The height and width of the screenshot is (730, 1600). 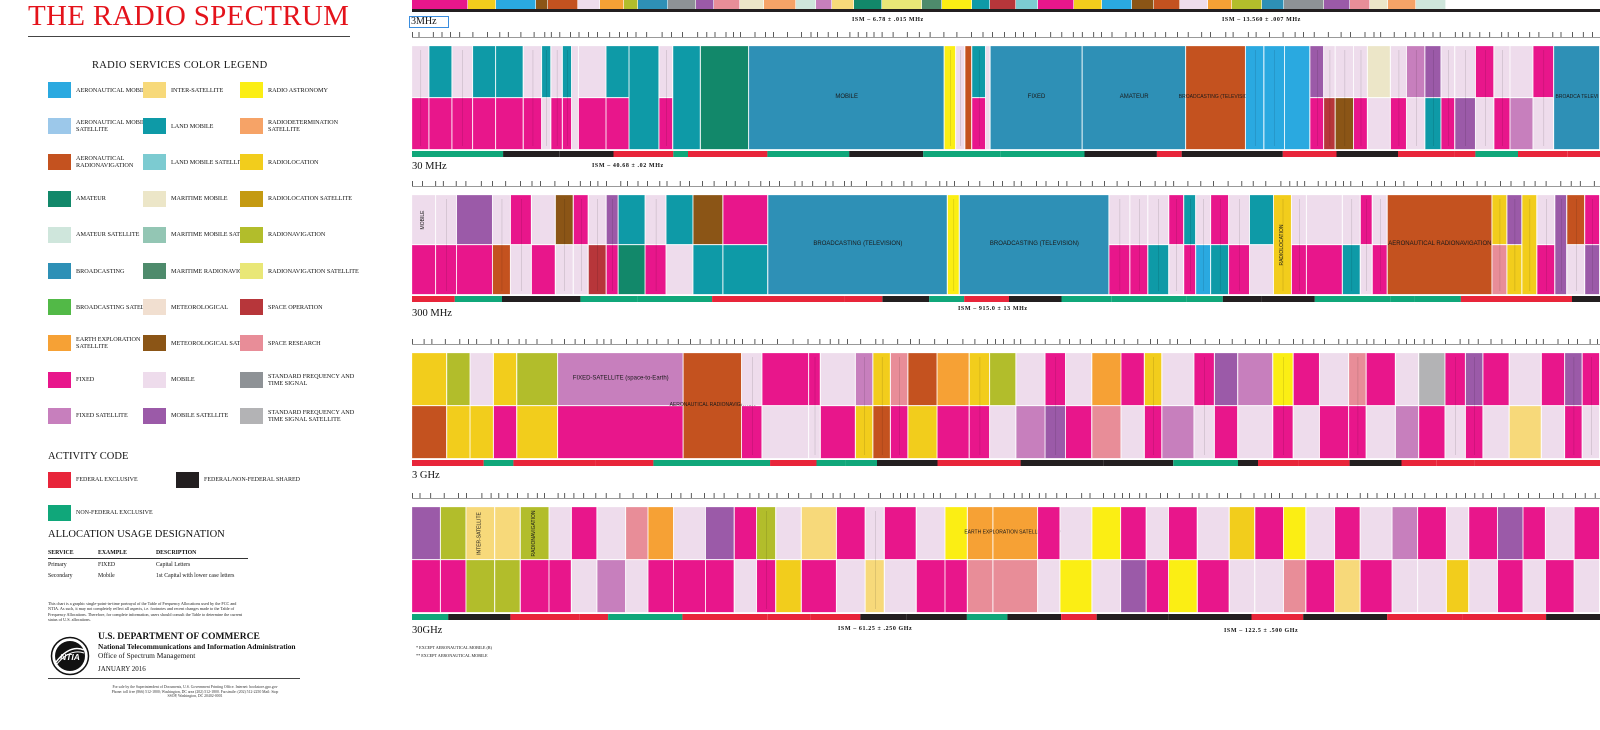 What do you see at coordinates (108, 307) in the screenshot?
I see `legend-item: BROADCASTING SATELLITE` at bounding box center [108, 307].